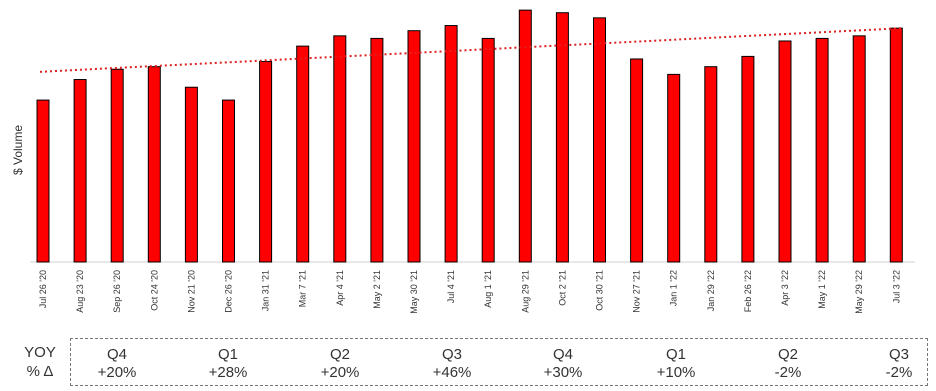  Describe the element at coordinates (80, 291) in the screenshot. I see `x-tick-label: Aug 23 '20` at that location.